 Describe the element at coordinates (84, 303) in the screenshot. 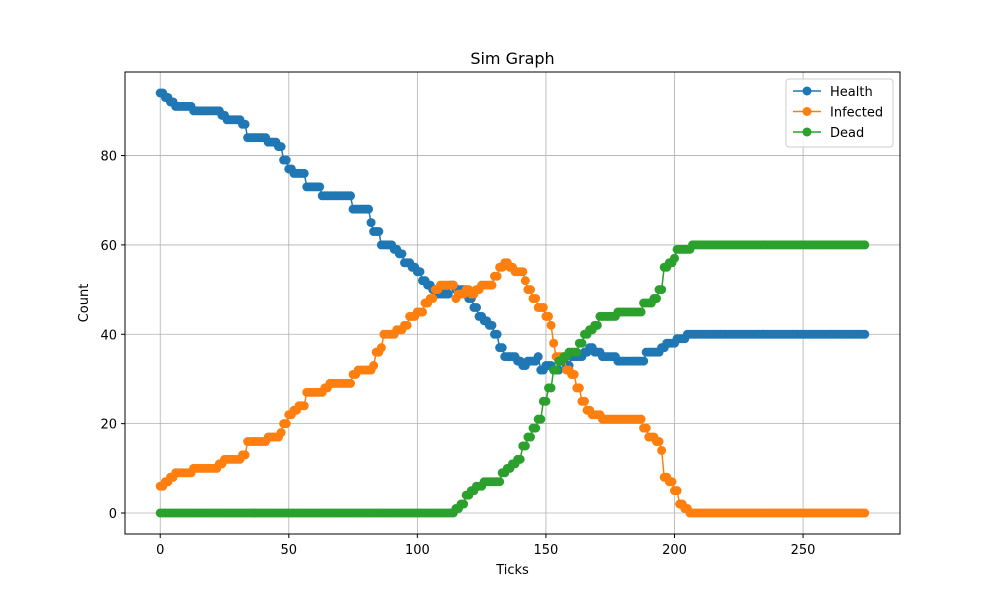

I see `y-axis-label: Count` at that location.